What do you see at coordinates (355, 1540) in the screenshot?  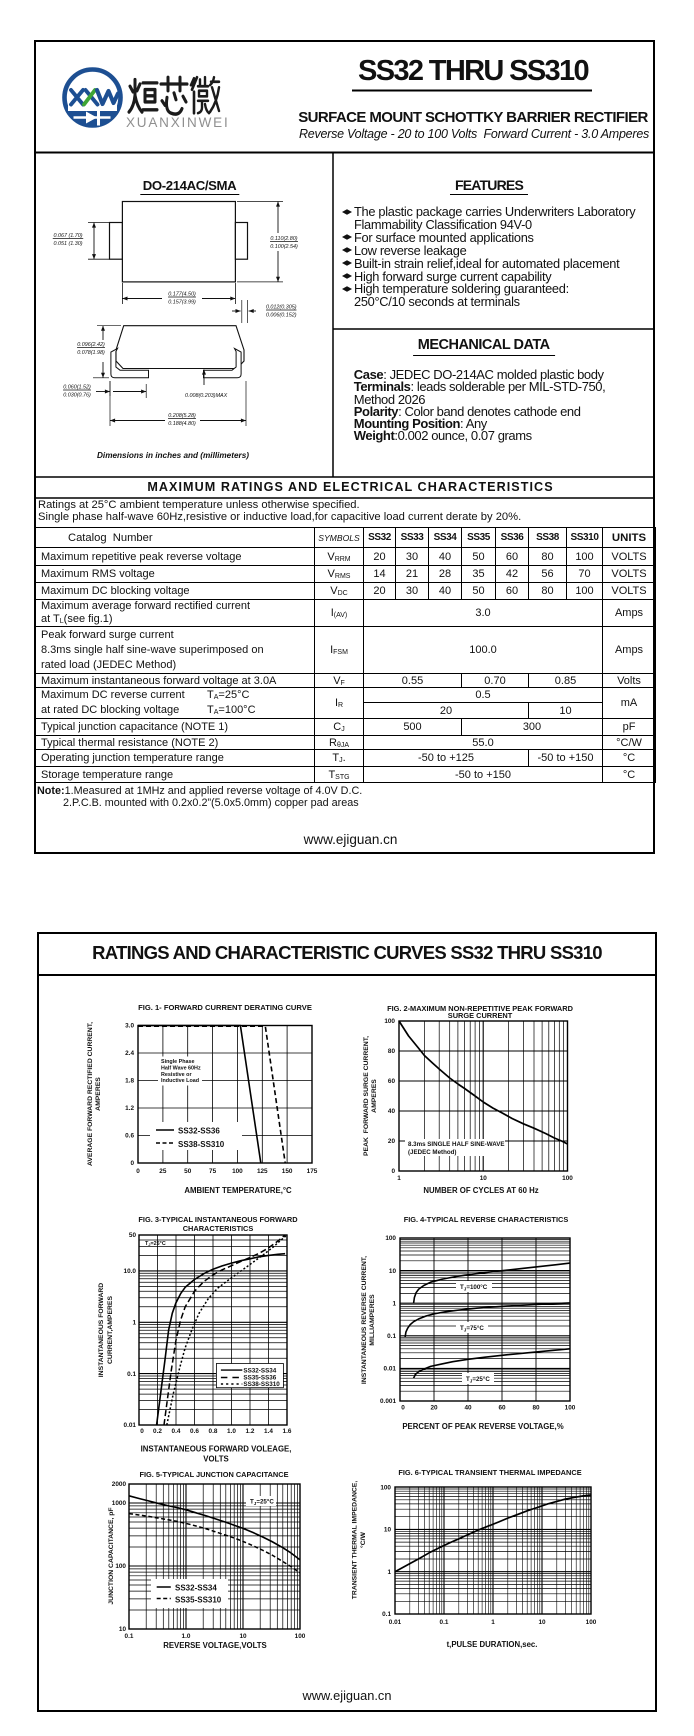 I see `svg-text: TRANSIENT THERMAL IMPEDANCE,` at bounding box center [355, 1540].